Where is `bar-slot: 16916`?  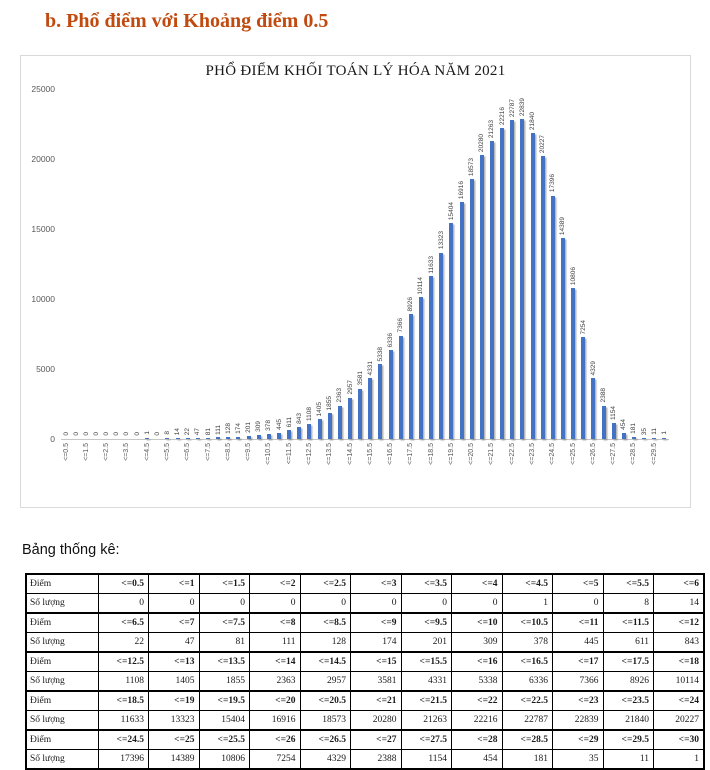
bar-slot: 16916 is located at coordinates (461, 264).